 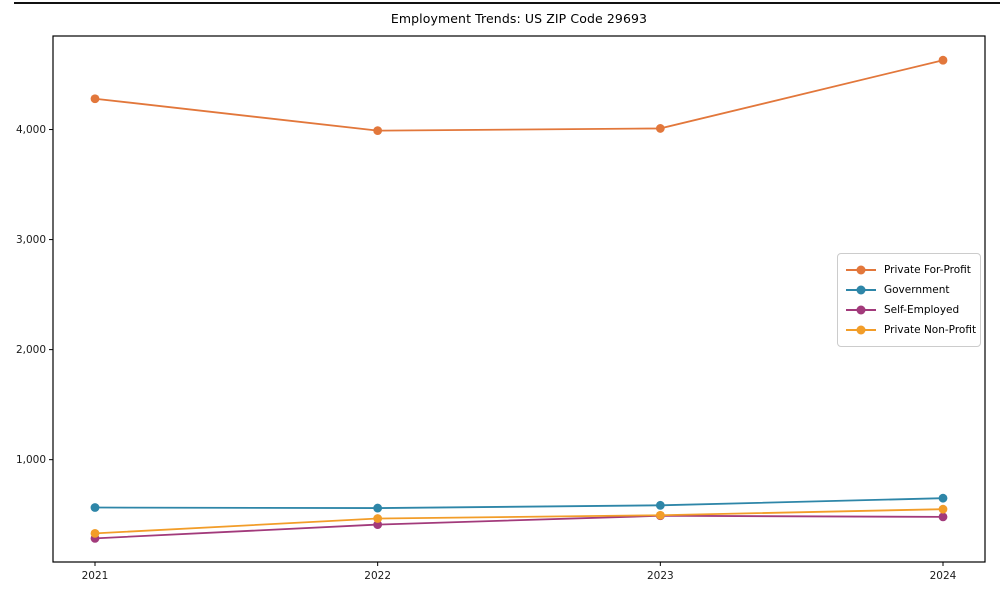 I want to click on x-tick-label: 2023, so click(x=660, y=576).